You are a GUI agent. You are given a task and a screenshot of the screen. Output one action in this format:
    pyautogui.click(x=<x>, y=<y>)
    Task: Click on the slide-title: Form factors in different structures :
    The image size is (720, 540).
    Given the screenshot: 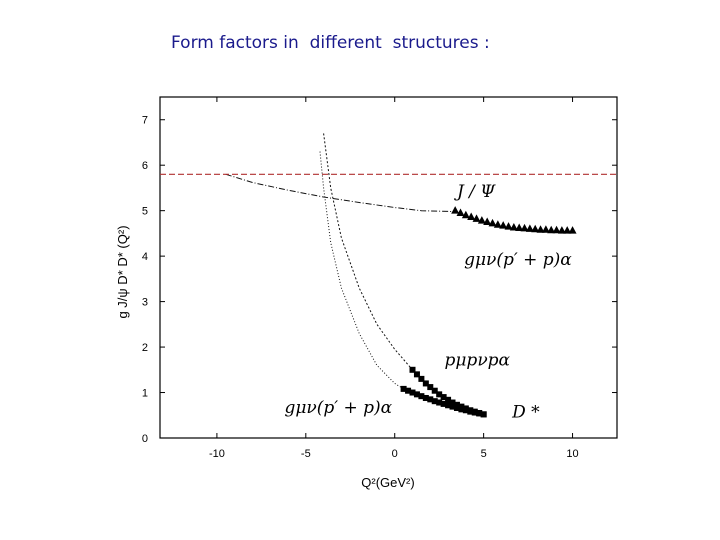 What is the action you would take?
    pyautogui.click(x=330, y=43)
    